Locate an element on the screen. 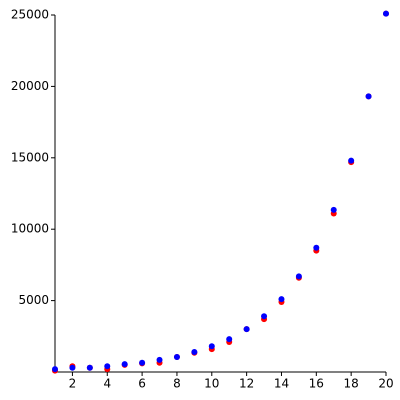 The height and width of the screenshot is (400, 400). y-tick-label: 10000 is located at coordinates (30, 229).